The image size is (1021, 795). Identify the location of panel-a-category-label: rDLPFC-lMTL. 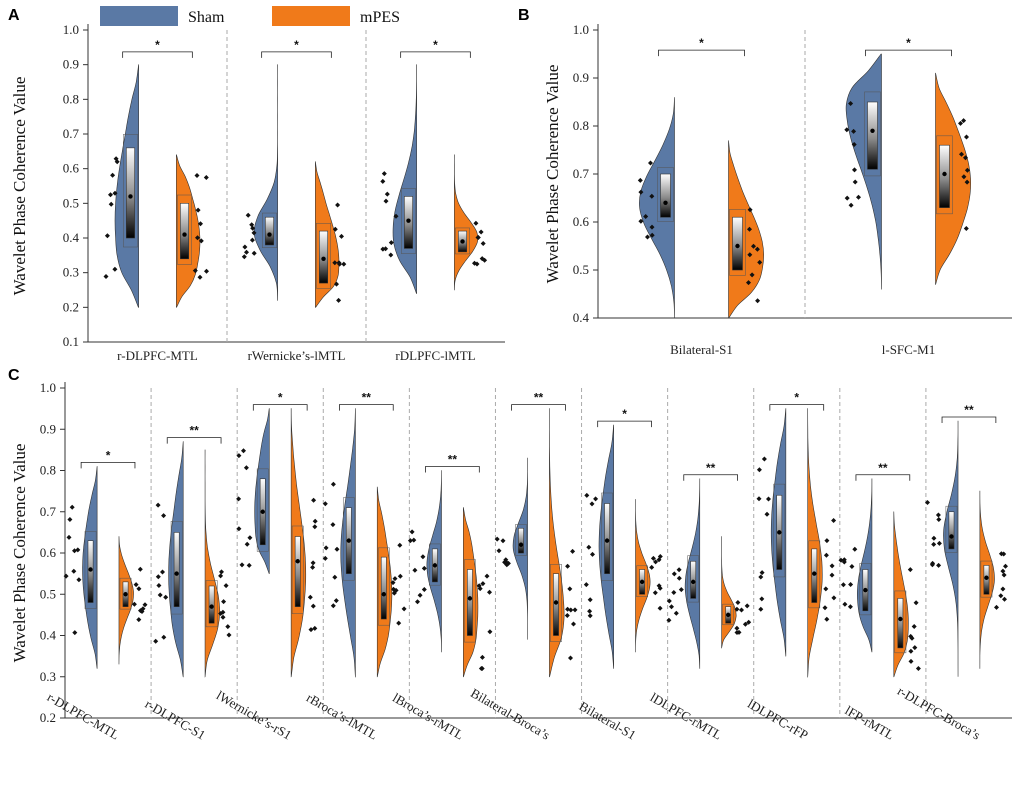
(435, 355).